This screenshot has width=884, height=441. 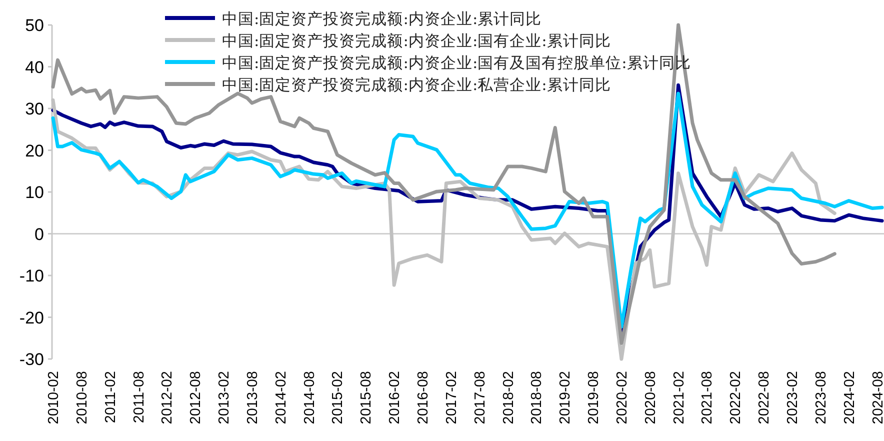 I want to click on x-tick-label: 2023-02, so click(x=792, y=397).